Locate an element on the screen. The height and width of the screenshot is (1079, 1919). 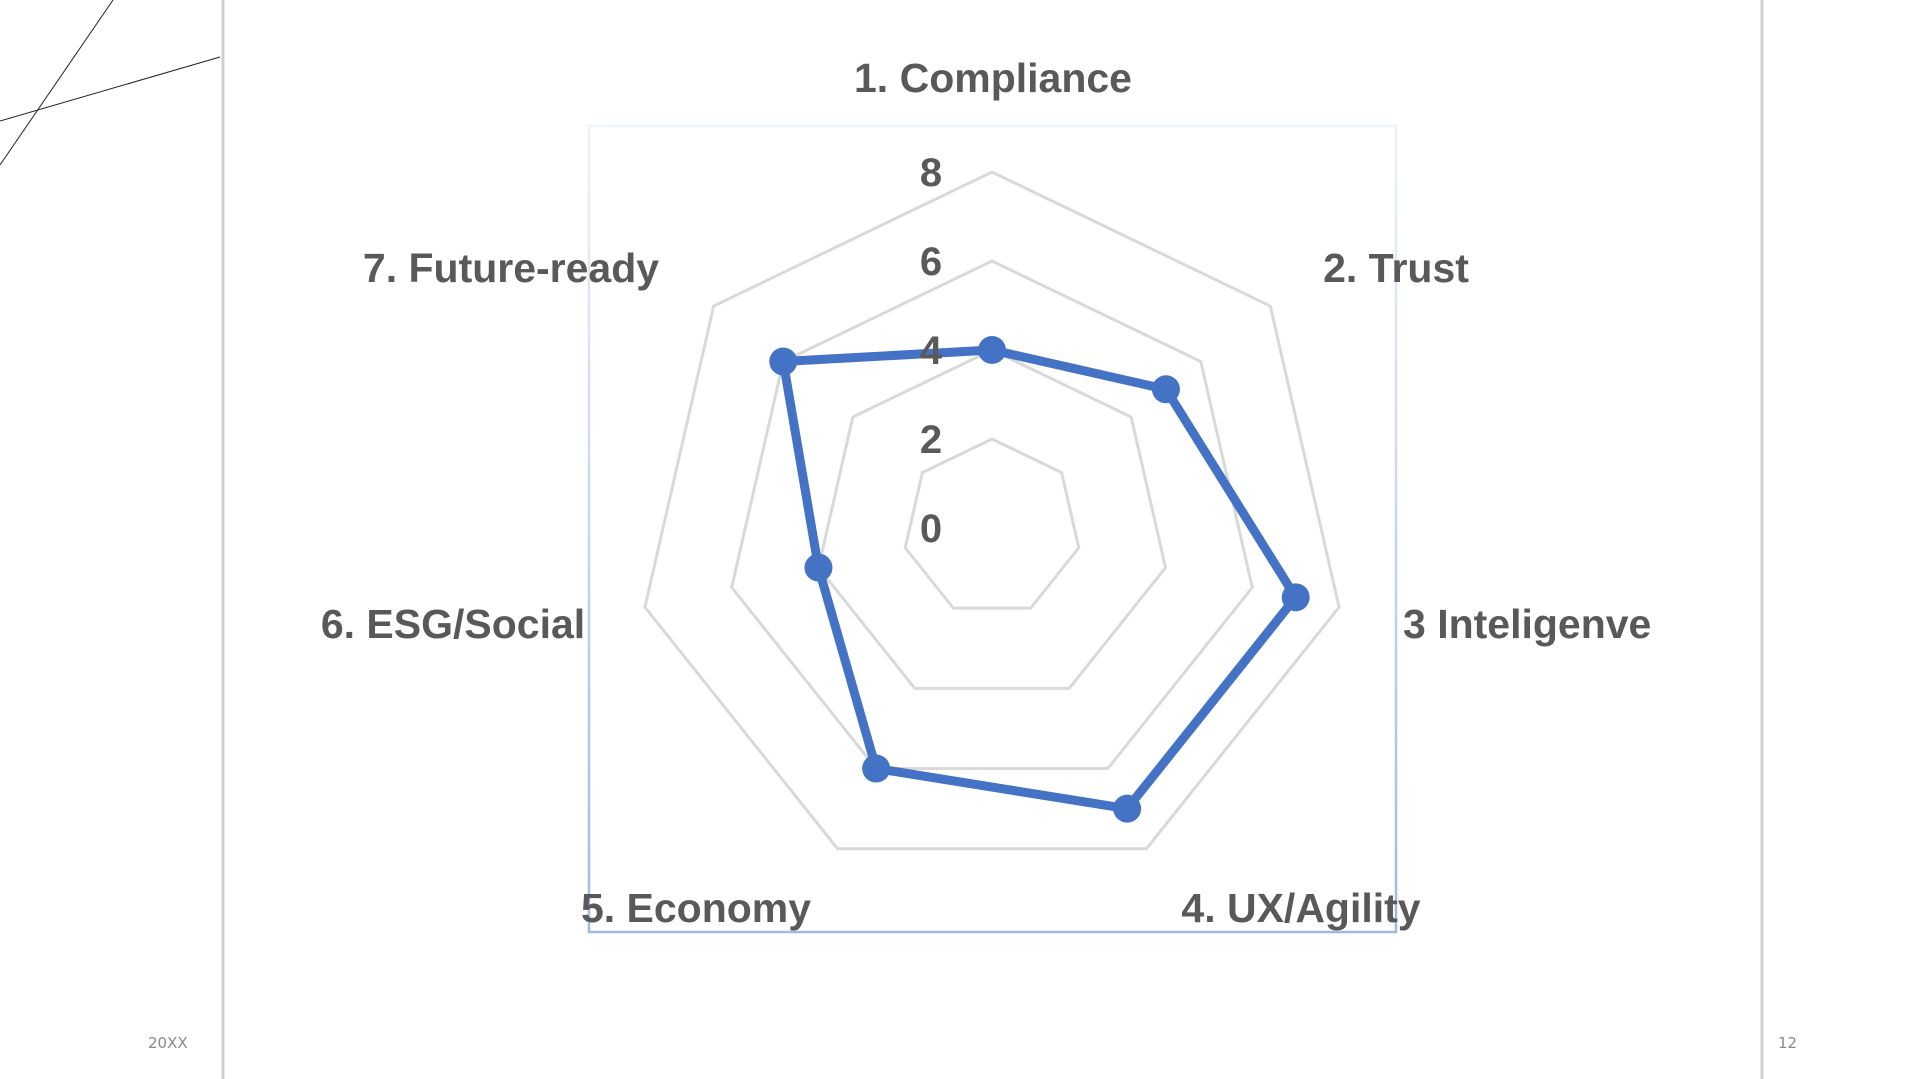
footer-page-number: 12 is located at coordinates (1788, 1043).